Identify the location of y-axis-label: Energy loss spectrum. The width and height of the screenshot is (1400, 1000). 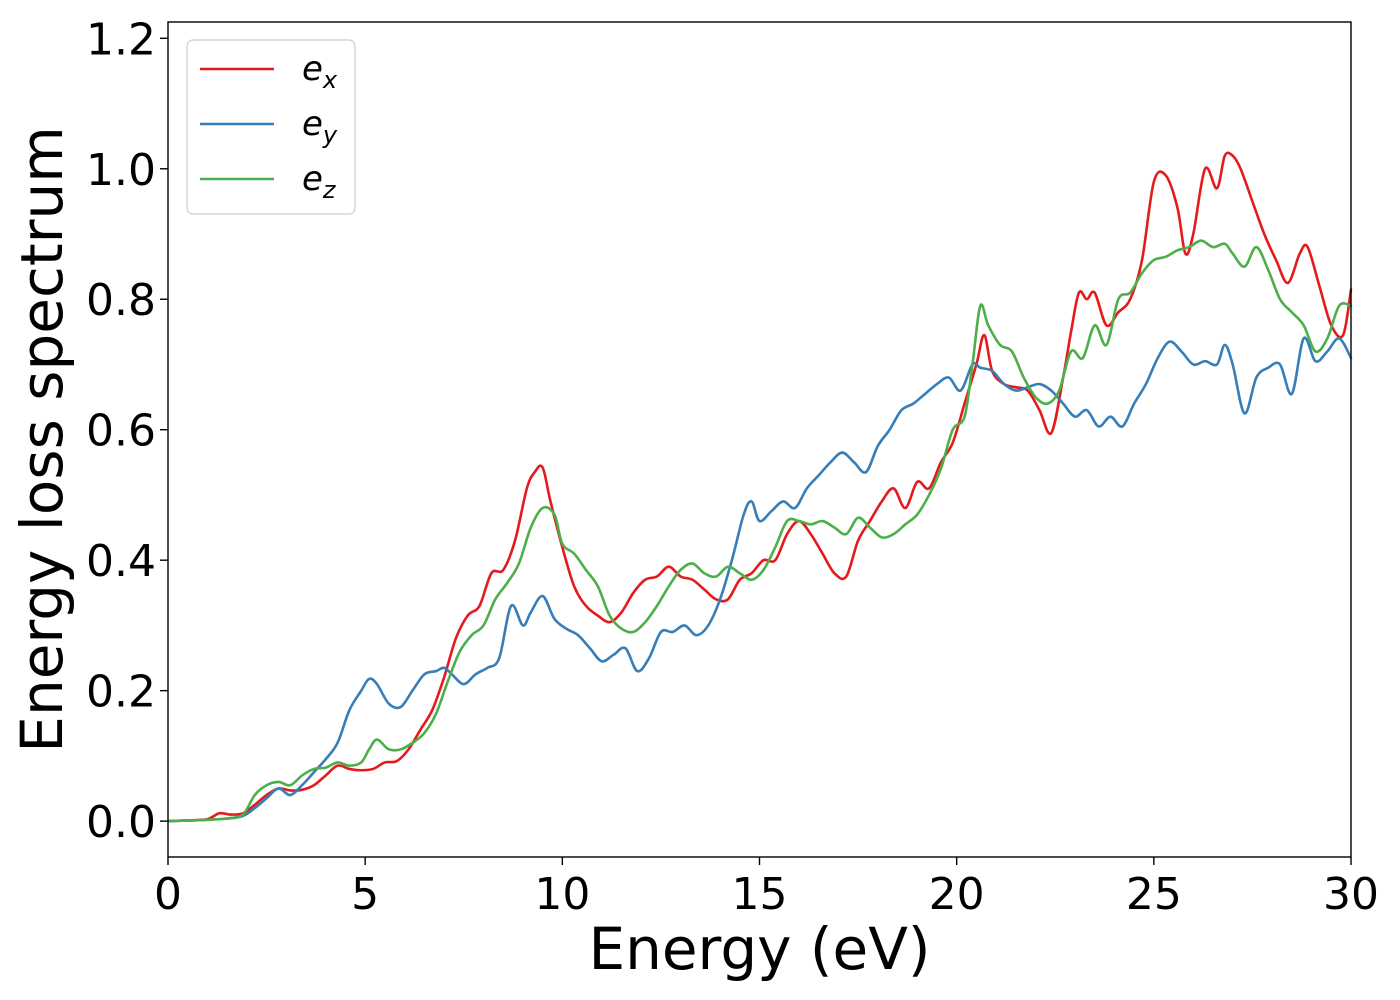
(42, 439).